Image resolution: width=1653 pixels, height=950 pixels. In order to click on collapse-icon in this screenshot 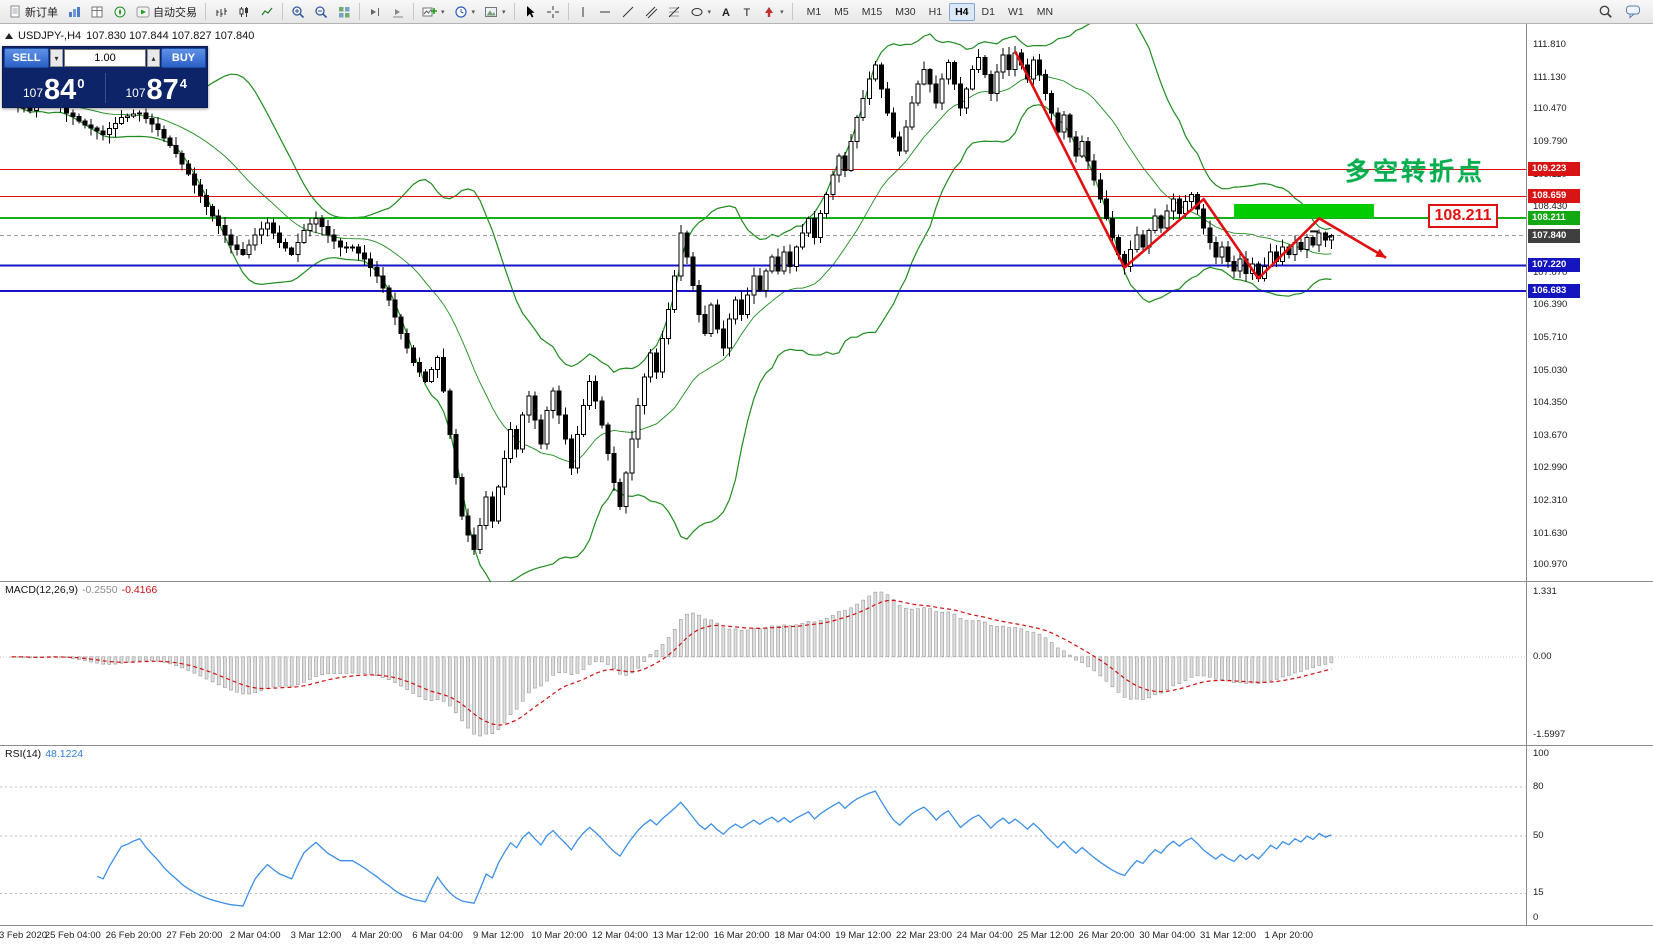, I will do `click(9, 36)`.